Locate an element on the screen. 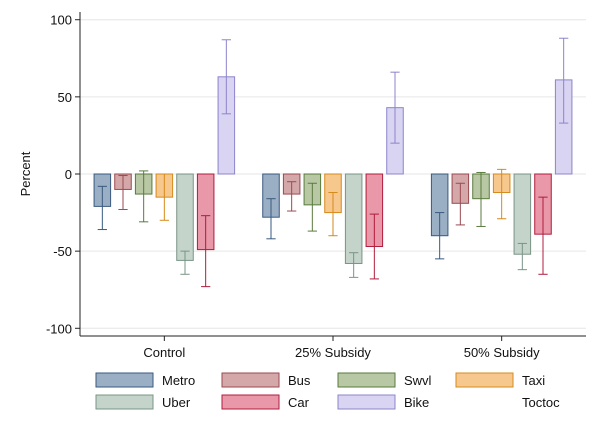  x-tick-label: Control is located at coordinates (164, 352).